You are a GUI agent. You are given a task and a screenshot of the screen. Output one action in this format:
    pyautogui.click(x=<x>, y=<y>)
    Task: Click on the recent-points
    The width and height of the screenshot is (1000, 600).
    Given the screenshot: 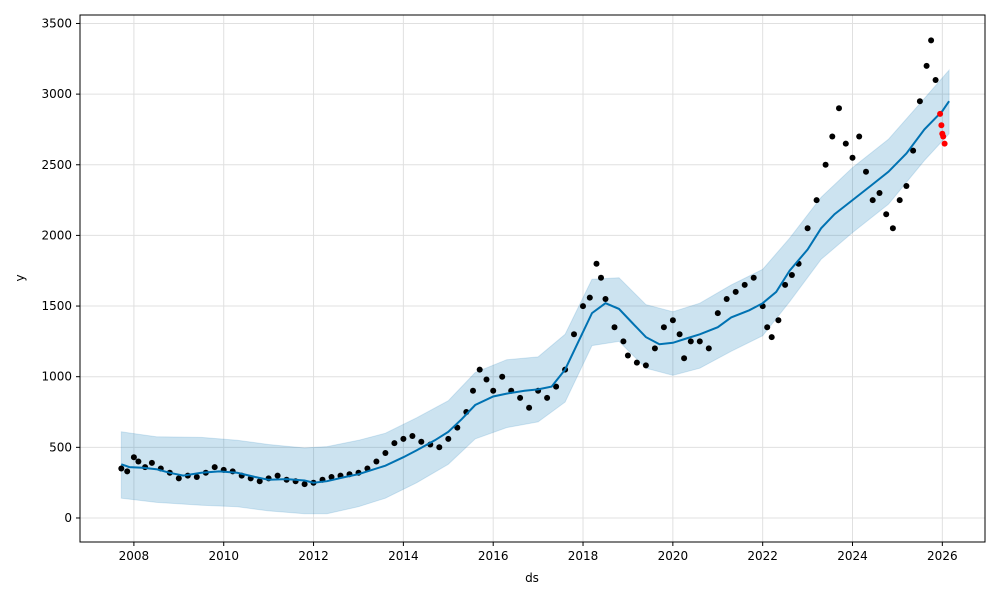 What is the action you would take?
    pyautogui.click(x=942, y=128)
    